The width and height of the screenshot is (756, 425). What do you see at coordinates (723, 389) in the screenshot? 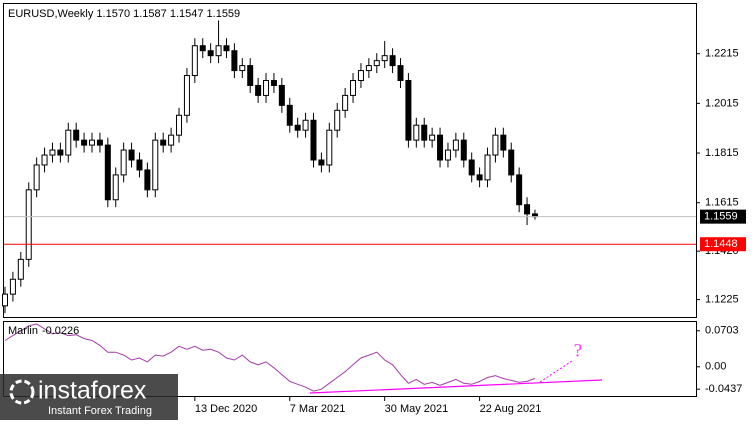
I see `y-tick-label: -0.0437` at bounding box center [723, 389].